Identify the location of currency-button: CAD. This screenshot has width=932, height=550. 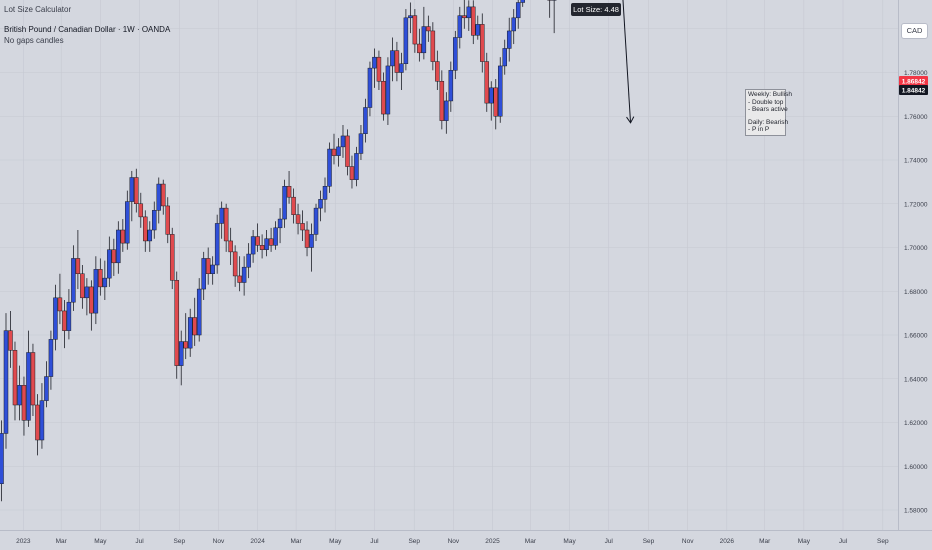
(914, 31).